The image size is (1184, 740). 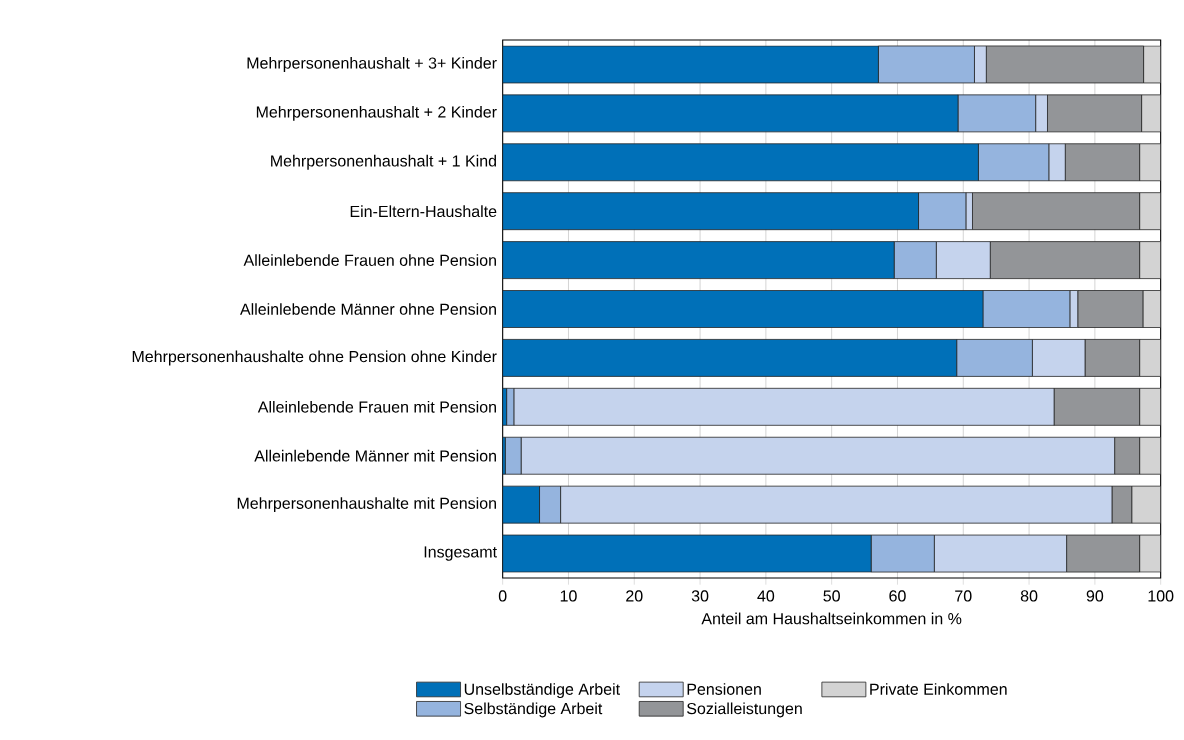 What do you see at coordinates (1095, 596) in the screenshot?
I see `x-tick-label: 90` at bounding box center [1095, 596].